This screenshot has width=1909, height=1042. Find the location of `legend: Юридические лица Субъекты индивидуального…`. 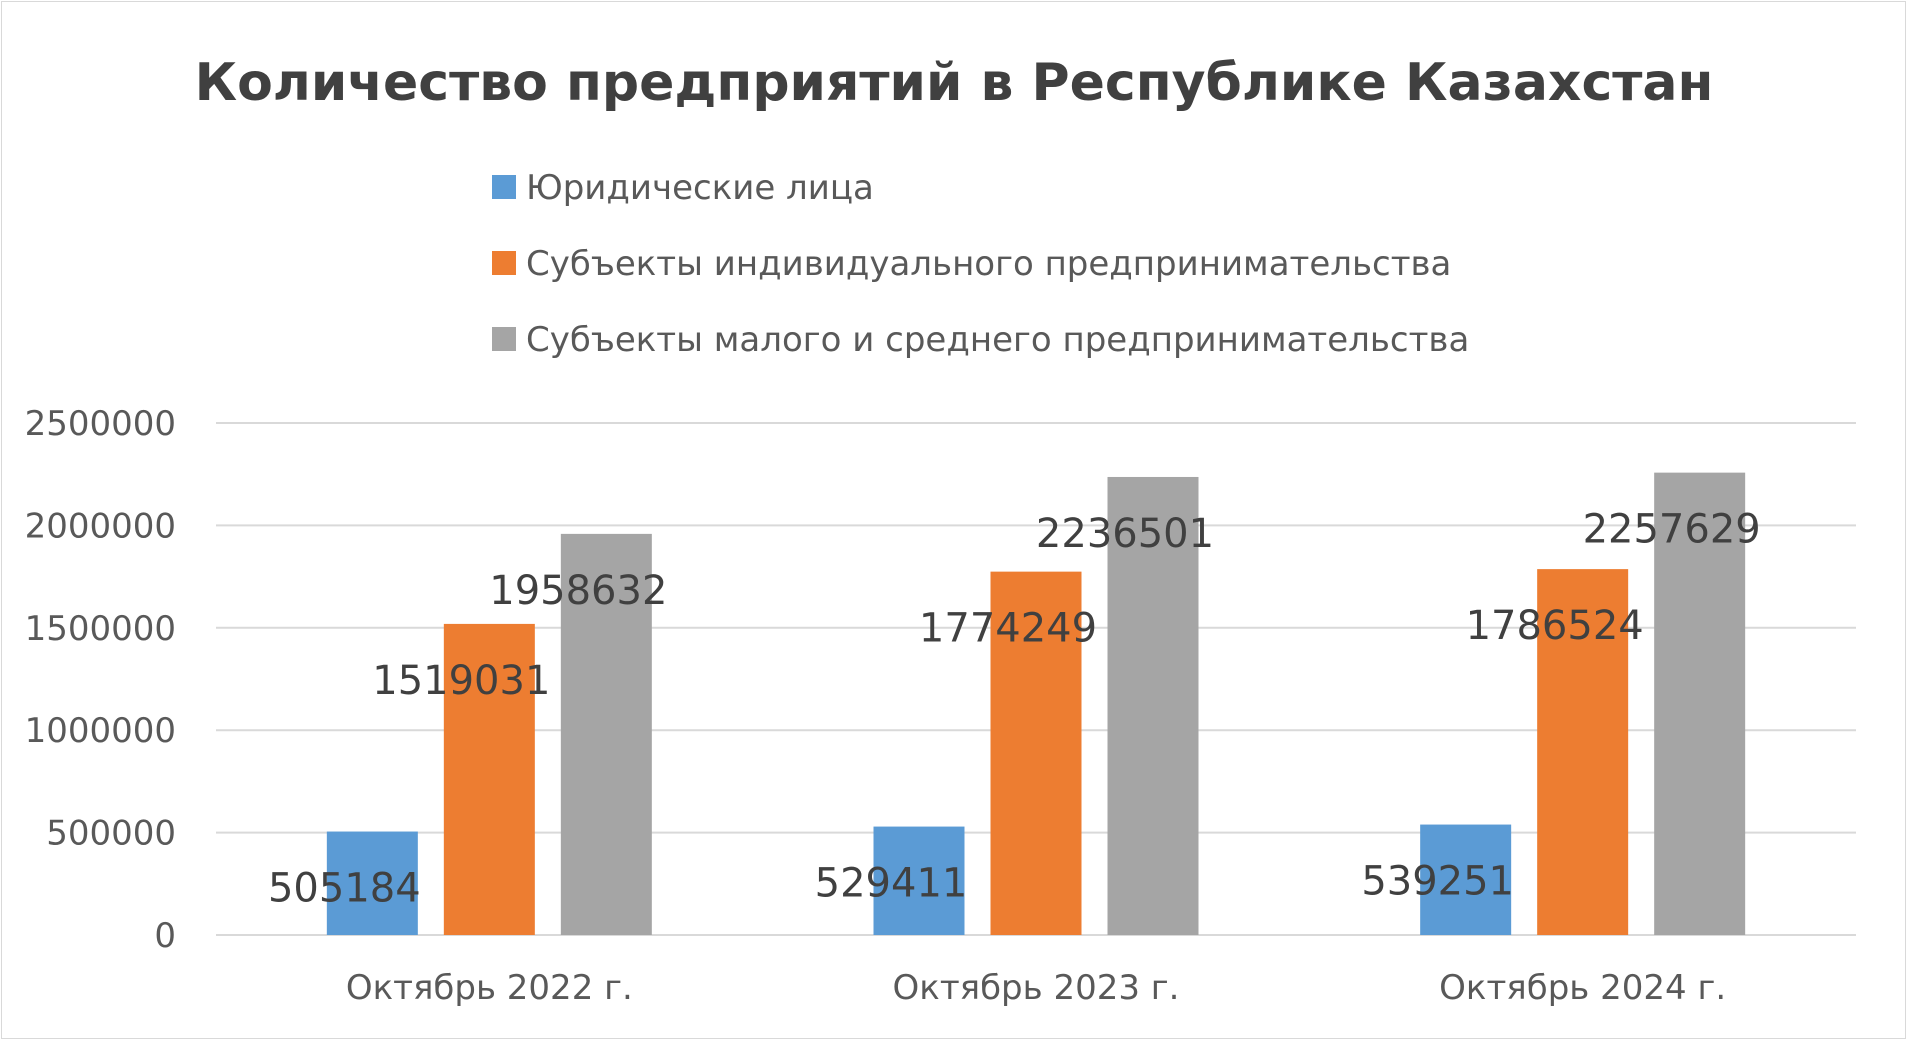

legend: Юридические лица Субъекты индивидуального… is located at coordinates (980, 264).